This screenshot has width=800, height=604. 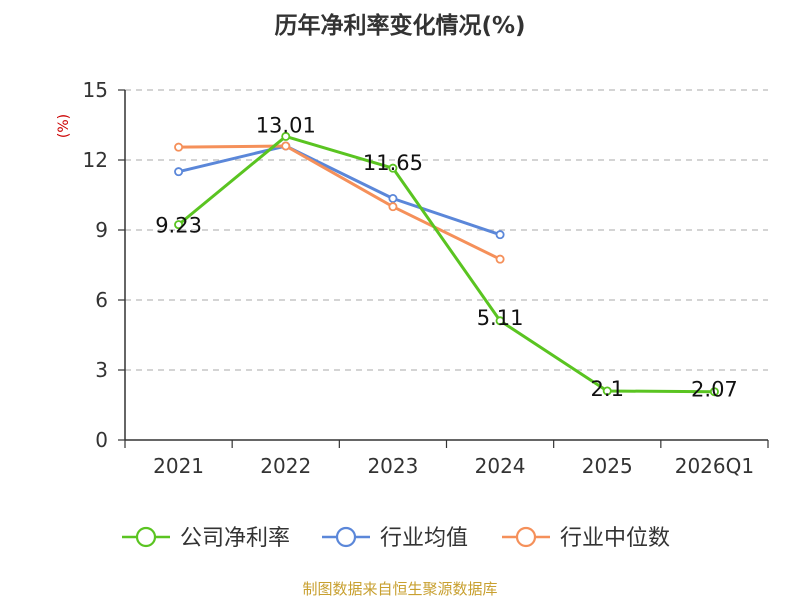 What do you see at coordinates (101, 300) in the screenshot?
I see `y-tick-label: 6` at bounding box center [101, 300].